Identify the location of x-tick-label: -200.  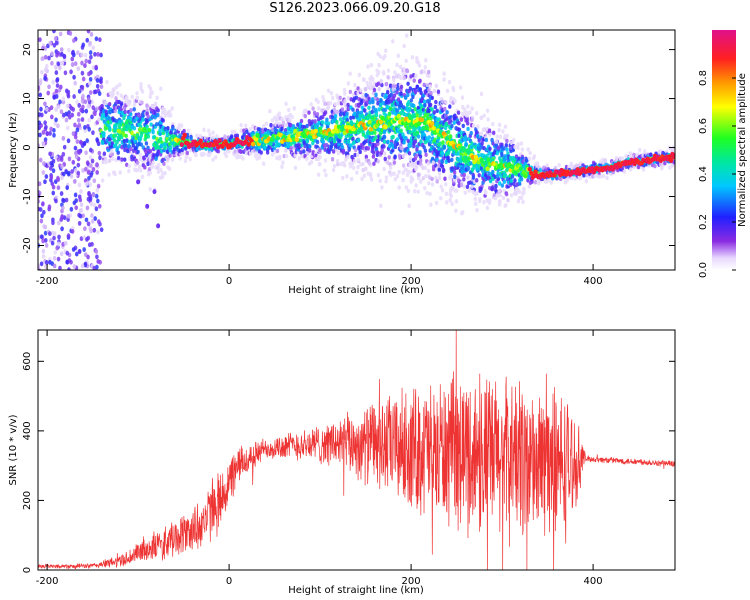
(47, 281).